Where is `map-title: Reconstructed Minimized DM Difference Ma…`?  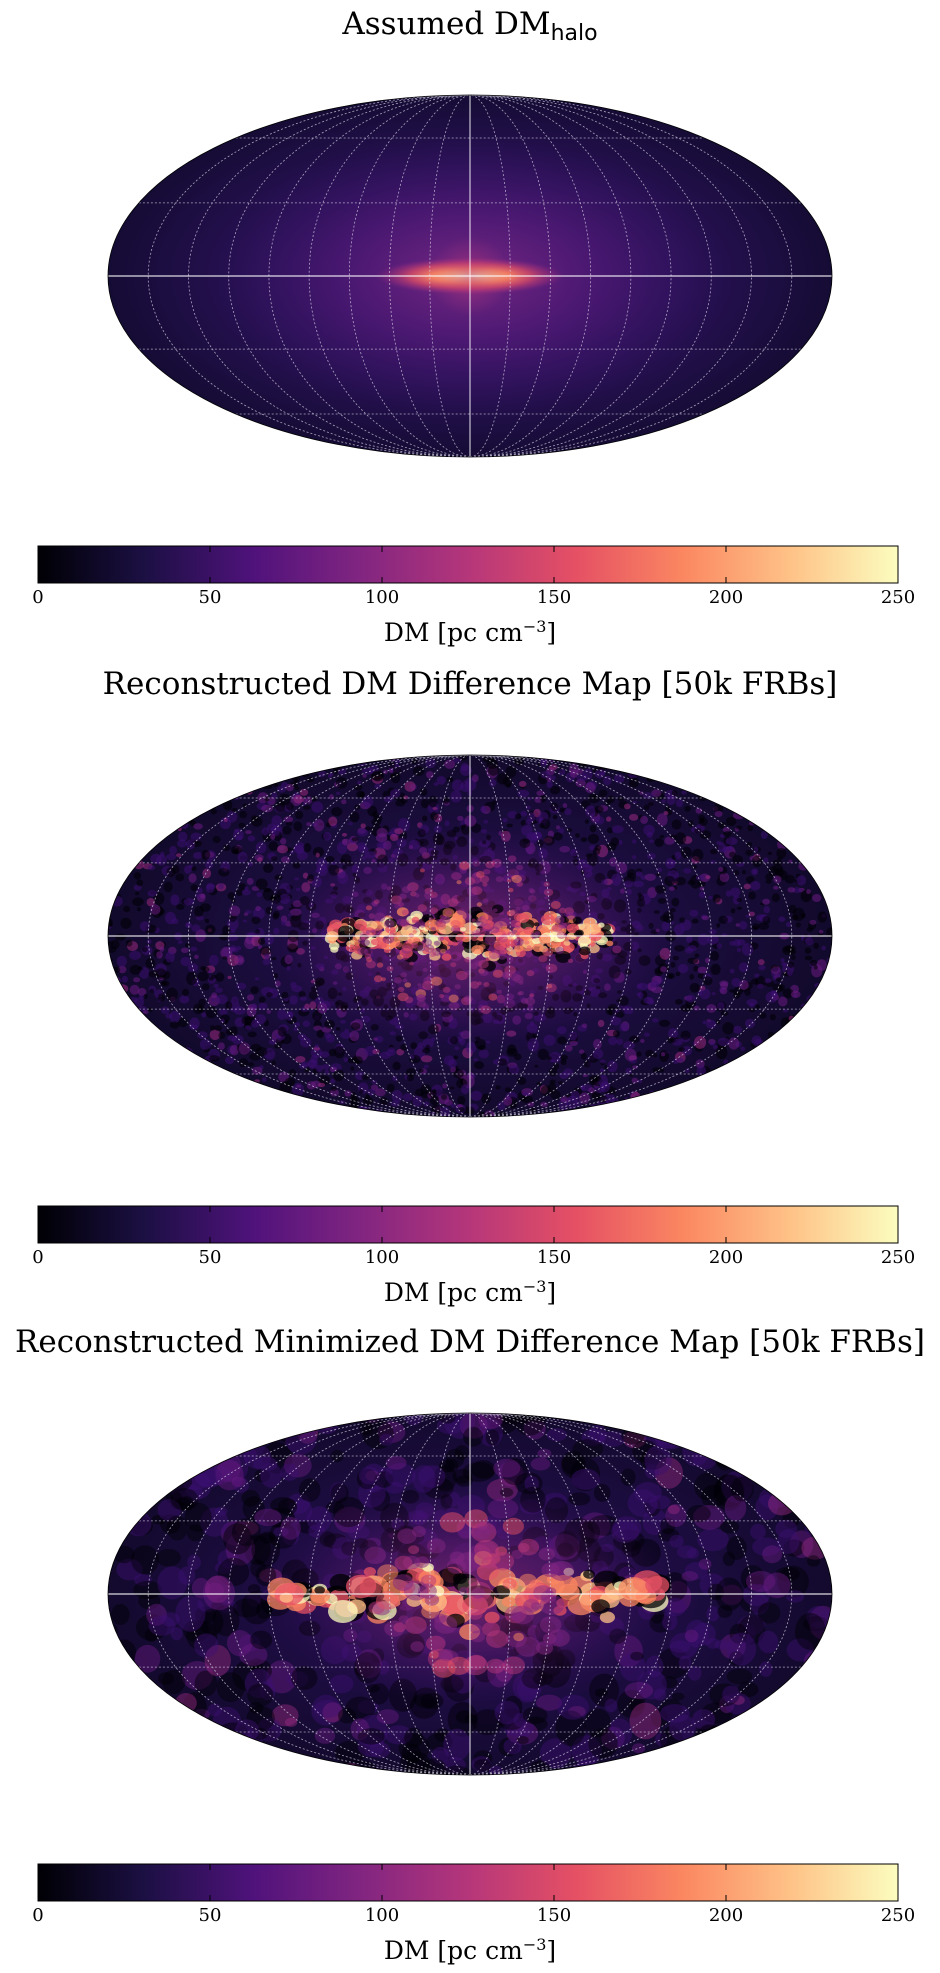 map-title: Reconstructed Minimized DM Difference Ma… is located at coordinates (470, 1342).